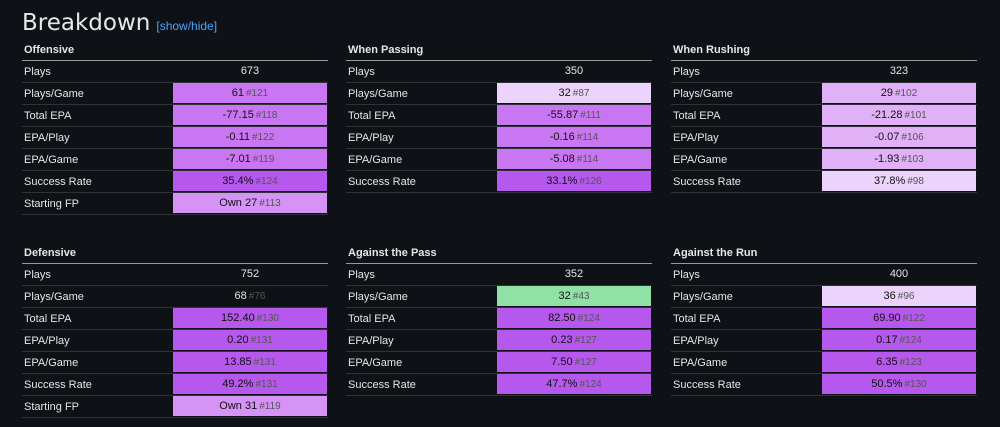  What do you see at coordinates (590, 181) in the screenshot?
I see `rank-badge: #126` at bounding box center [590, 181].